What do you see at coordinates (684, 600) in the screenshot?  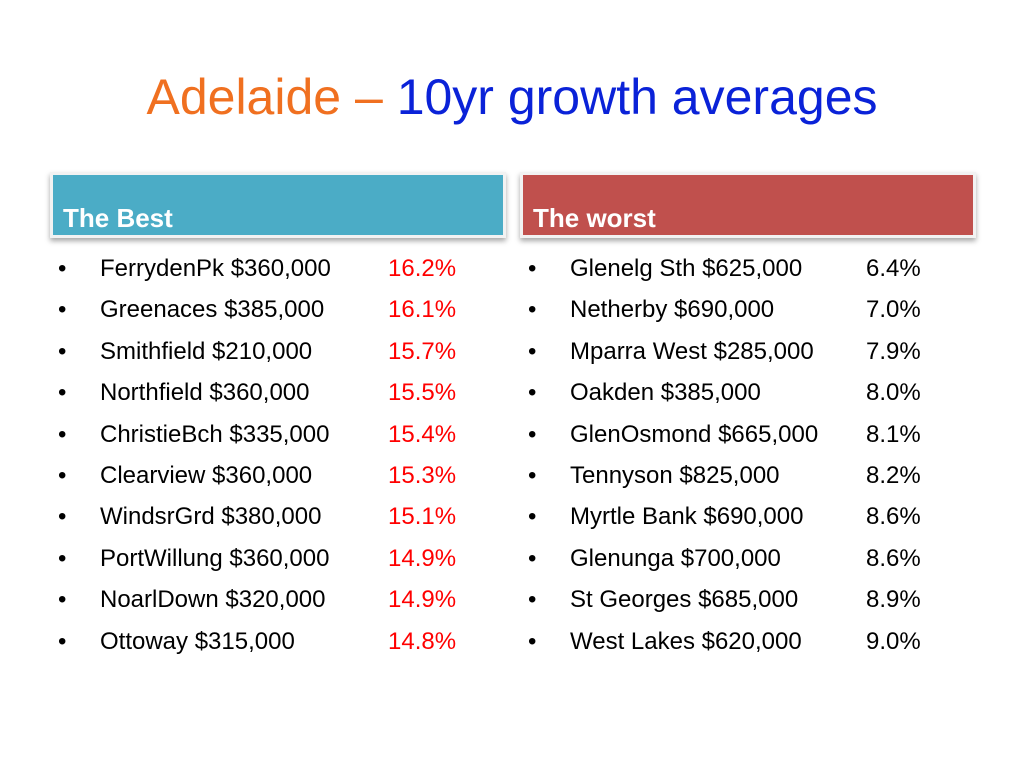 I see `suburb-price: St Georges $685,000` at bounding box center [684, 600].